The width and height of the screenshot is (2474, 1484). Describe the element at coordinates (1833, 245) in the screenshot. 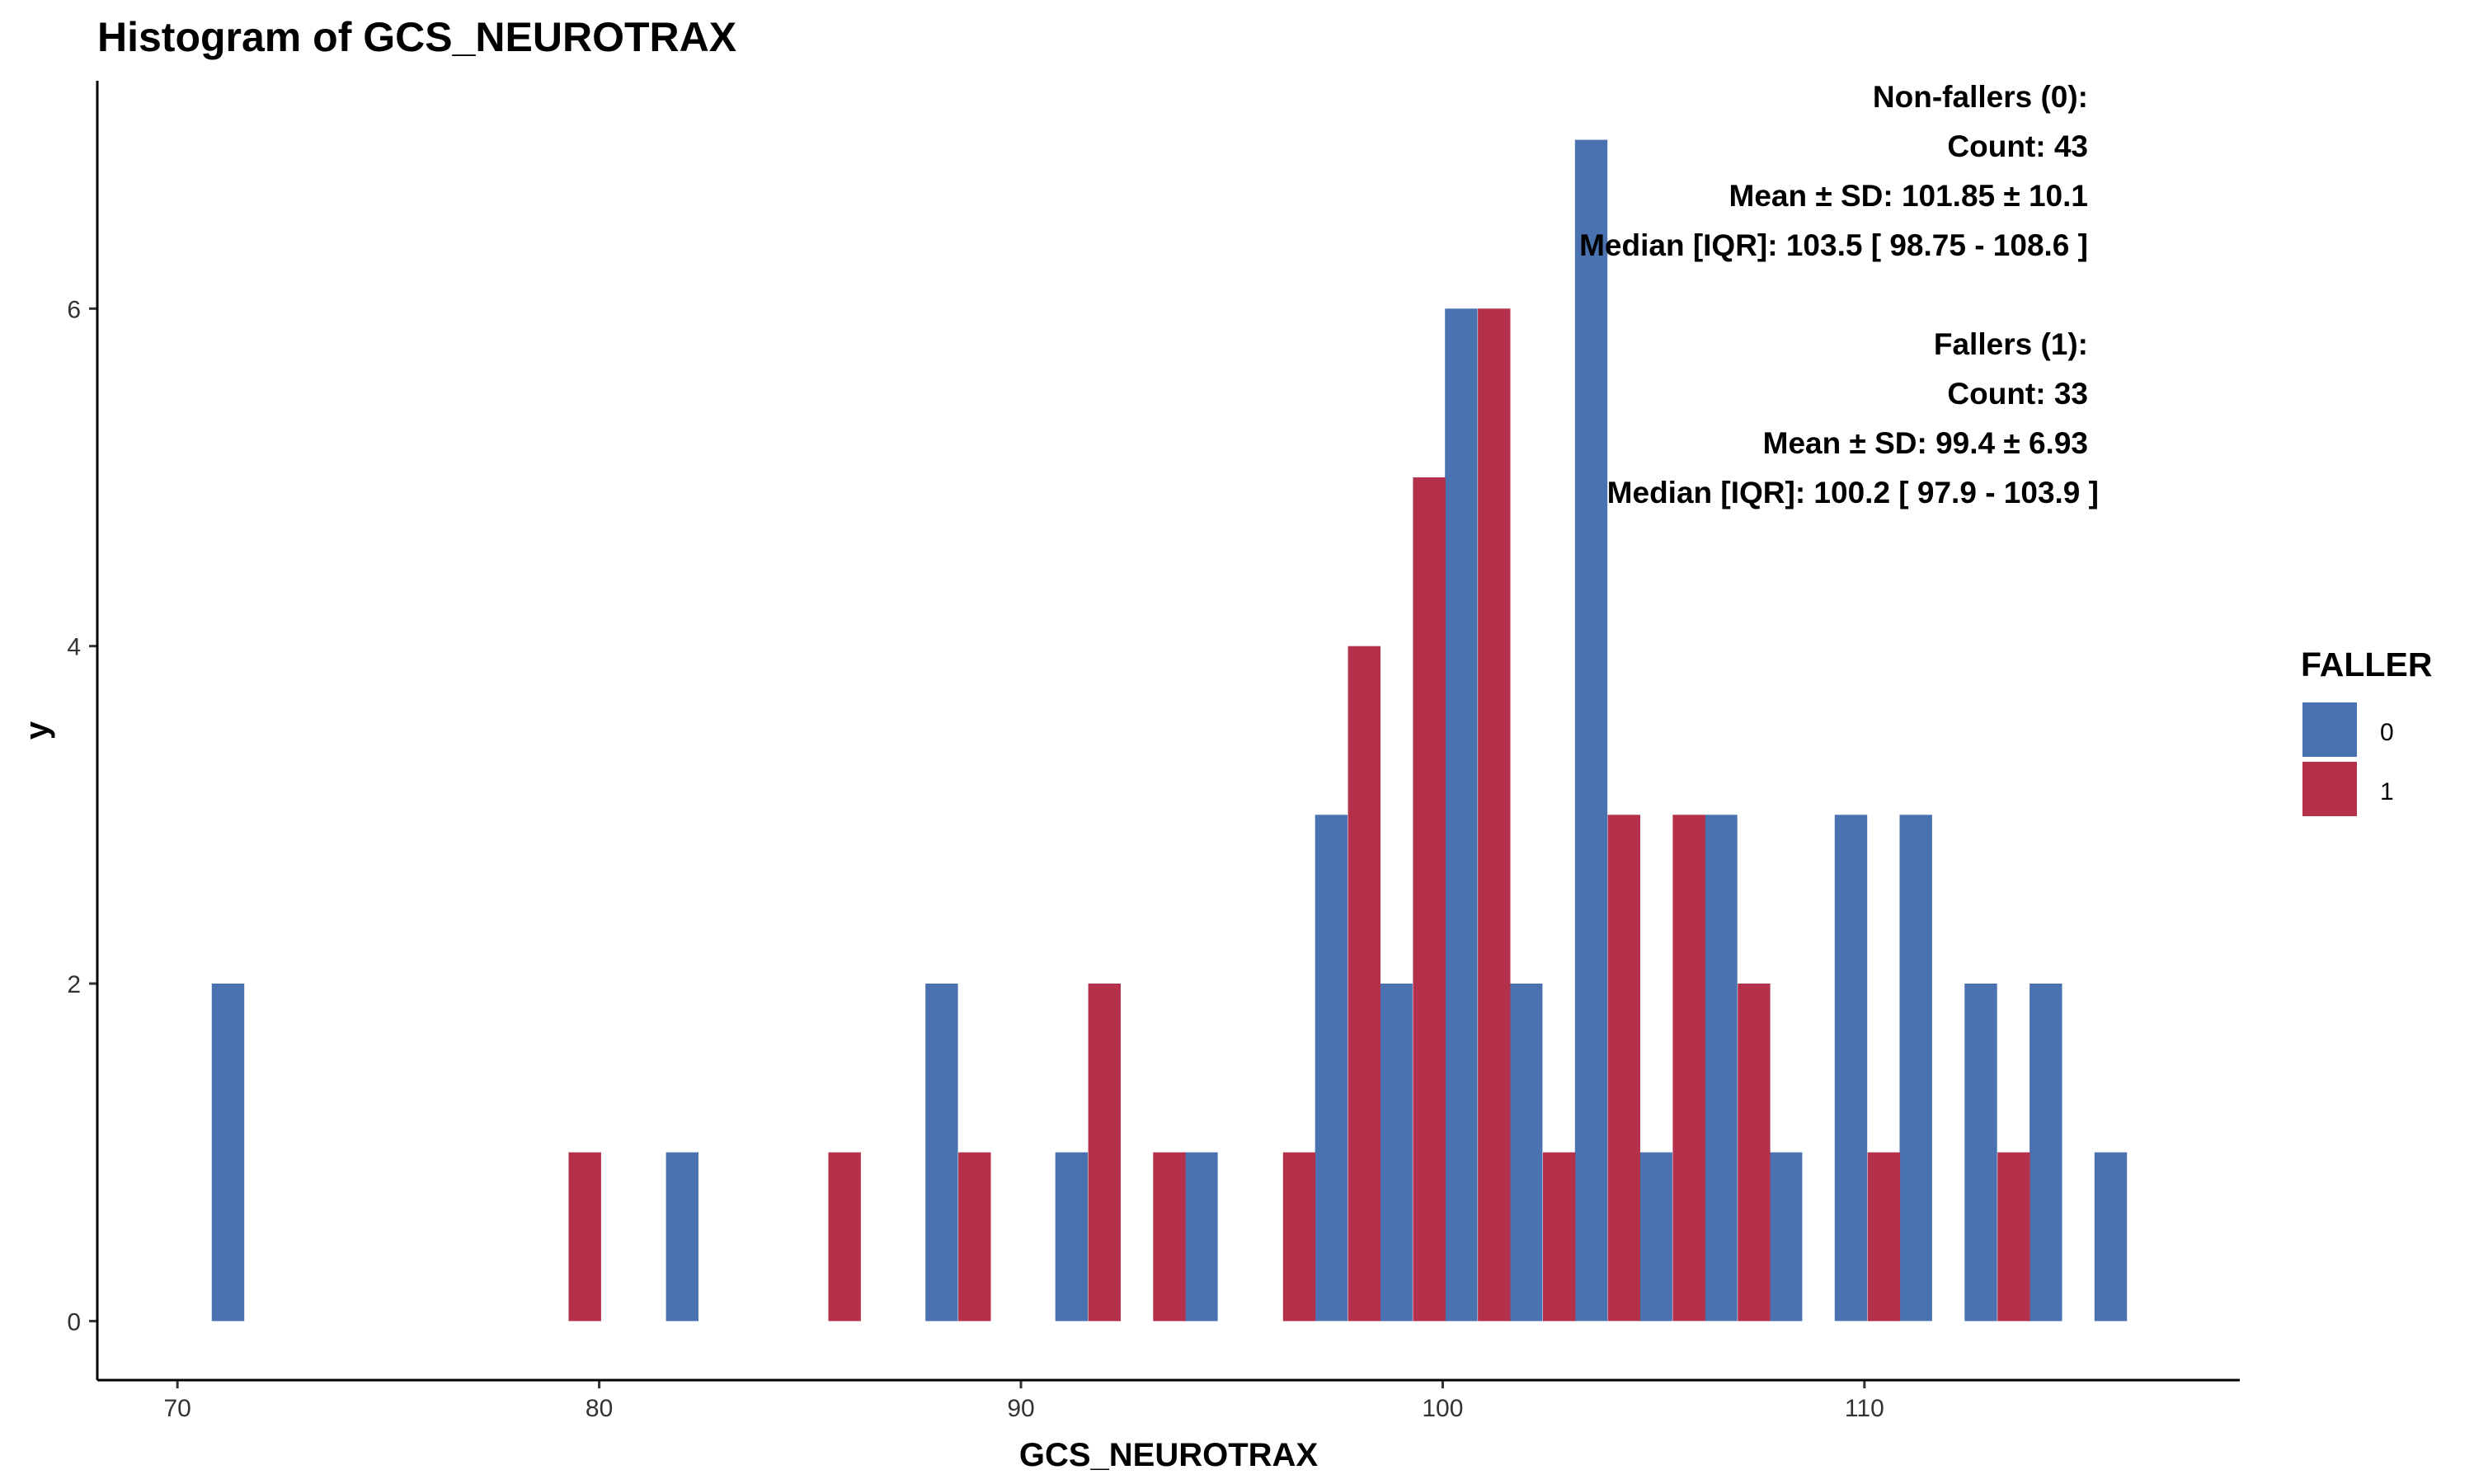

I see `annotation-nonfallers-median-iqr: Median [IQR]: 103.5 [ 98.75 - 108.6 ]` at that location.